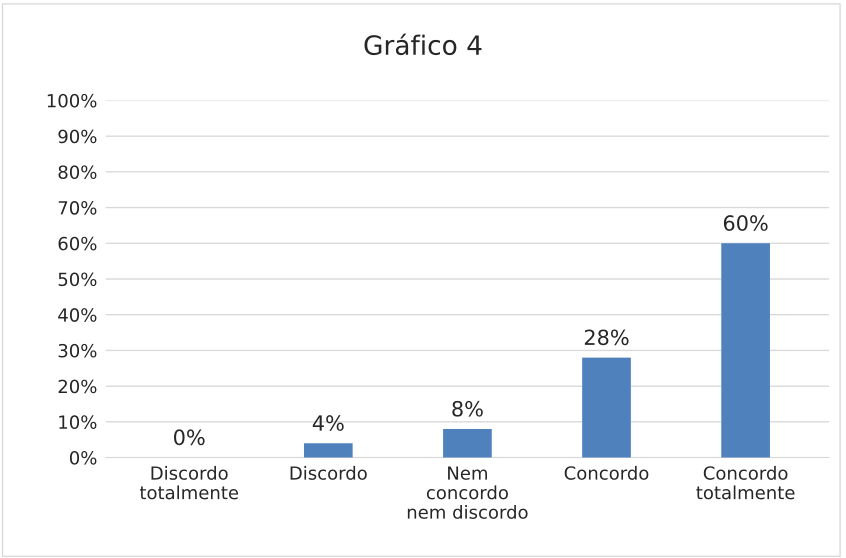 The height and width of the screenshot is (558, 846). What do you see at coordinates (77, 351) in the screenshot?
I see `y-tick-label: 30%` at bounding box center [77, 351].